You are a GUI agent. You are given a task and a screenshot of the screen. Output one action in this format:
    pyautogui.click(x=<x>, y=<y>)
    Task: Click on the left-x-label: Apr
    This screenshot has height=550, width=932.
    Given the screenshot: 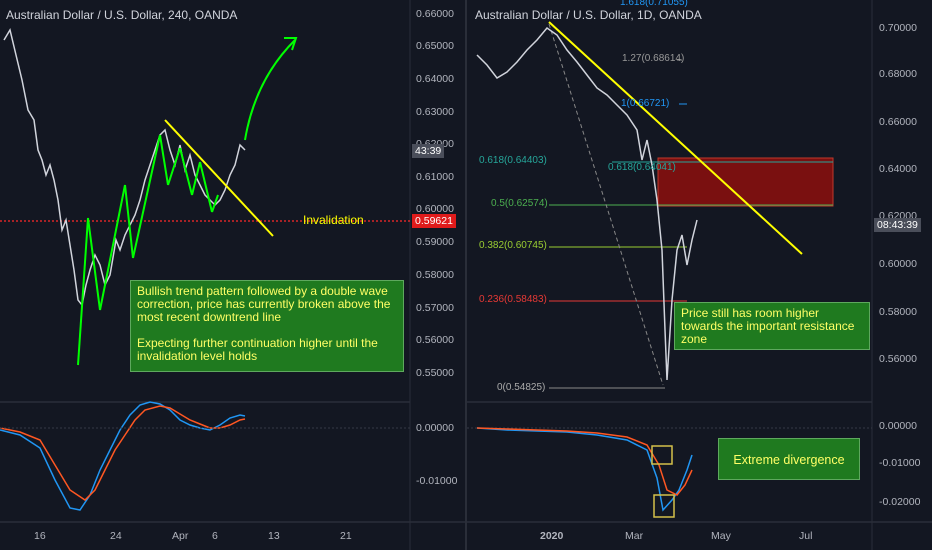 What is the action you would take?
    pyautogui.click(x=180, y=536)
    